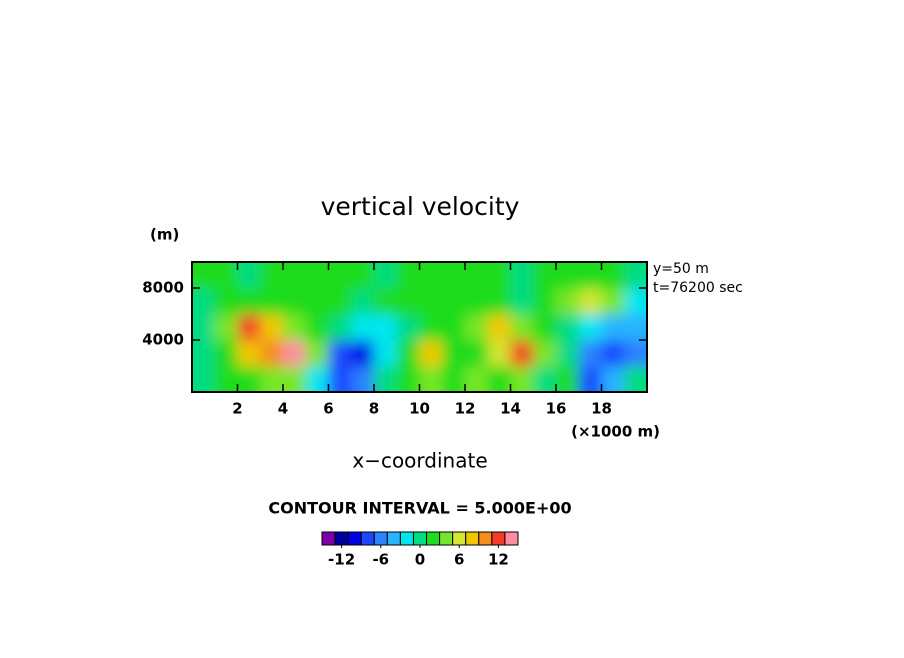 The image size is (904, 658). Describe the element at coordinates (163, 288) in the screenshot. I see `y-tick-label: 8000` at that location.